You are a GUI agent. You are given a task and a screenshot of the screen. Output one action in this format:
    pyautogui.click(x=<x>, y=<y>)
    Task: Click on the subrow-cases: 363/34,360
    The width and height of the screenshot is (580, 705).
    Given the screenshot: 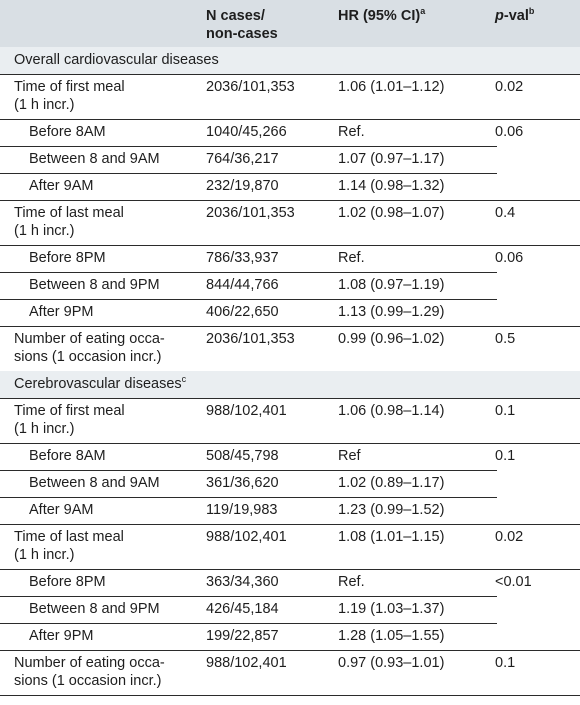 What is the action you would take?
    pyautogui.click(x=242, y=582)
    